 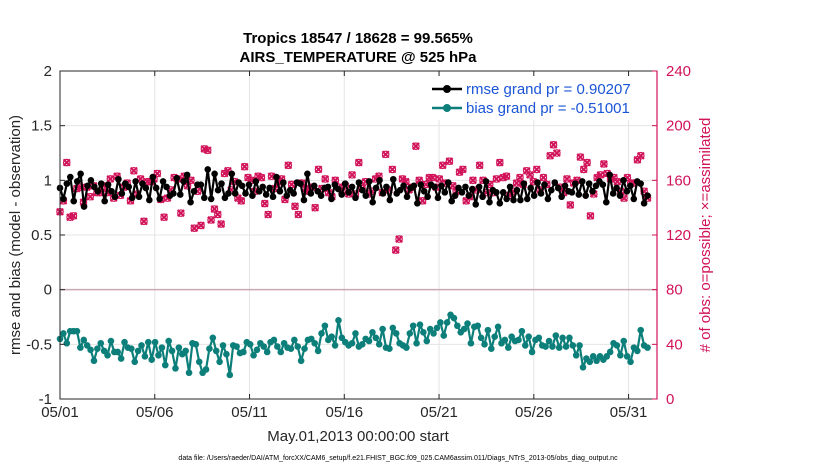 I want to click on x-axis-label: May.01,2013 00:00:00 start, so click(x=358, y=436).